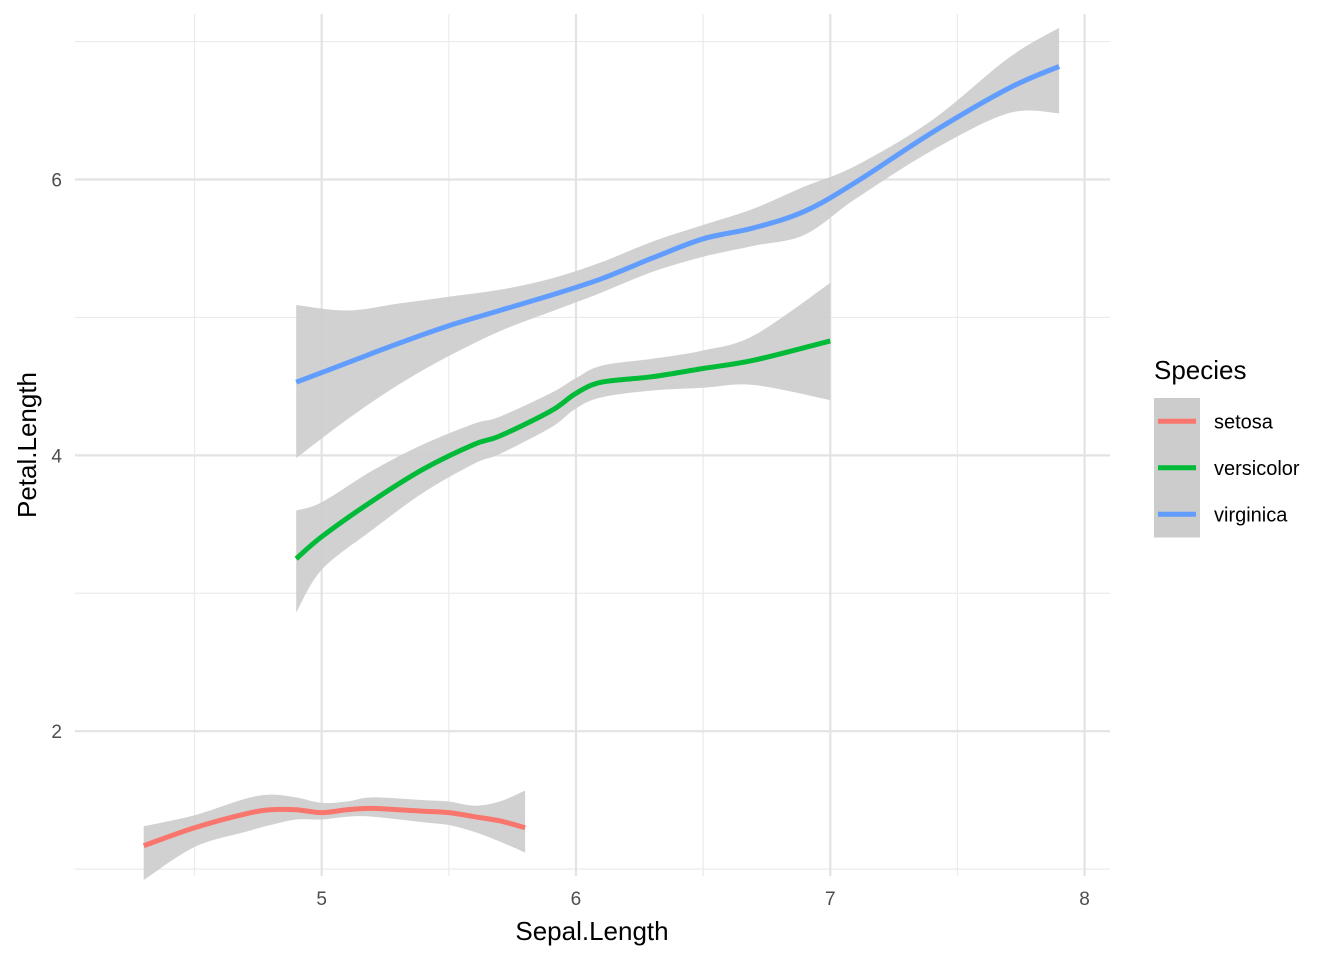 The image size is (1344, 960). Describe the element at coordinates (56, 732) in the screenshot. I see `y-tick-label: 2` at that location.